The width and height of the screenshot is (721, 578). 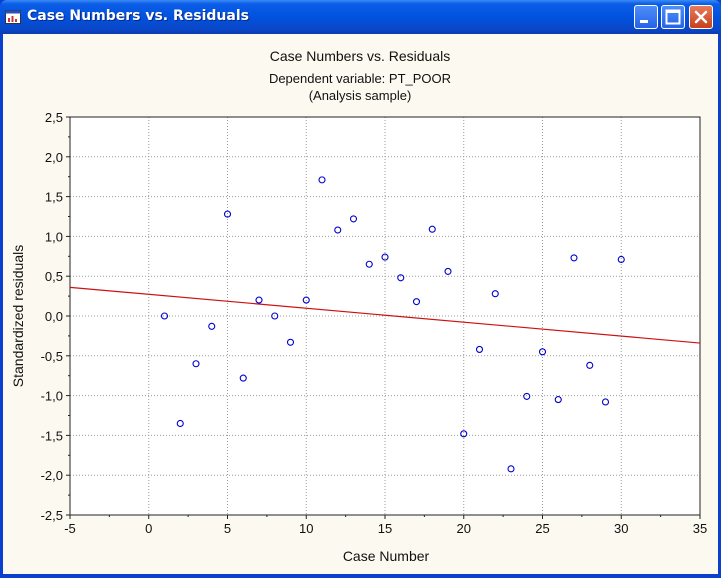 I want to click on y-axis-label: Standardized residuals, so click(x=18, y=316).